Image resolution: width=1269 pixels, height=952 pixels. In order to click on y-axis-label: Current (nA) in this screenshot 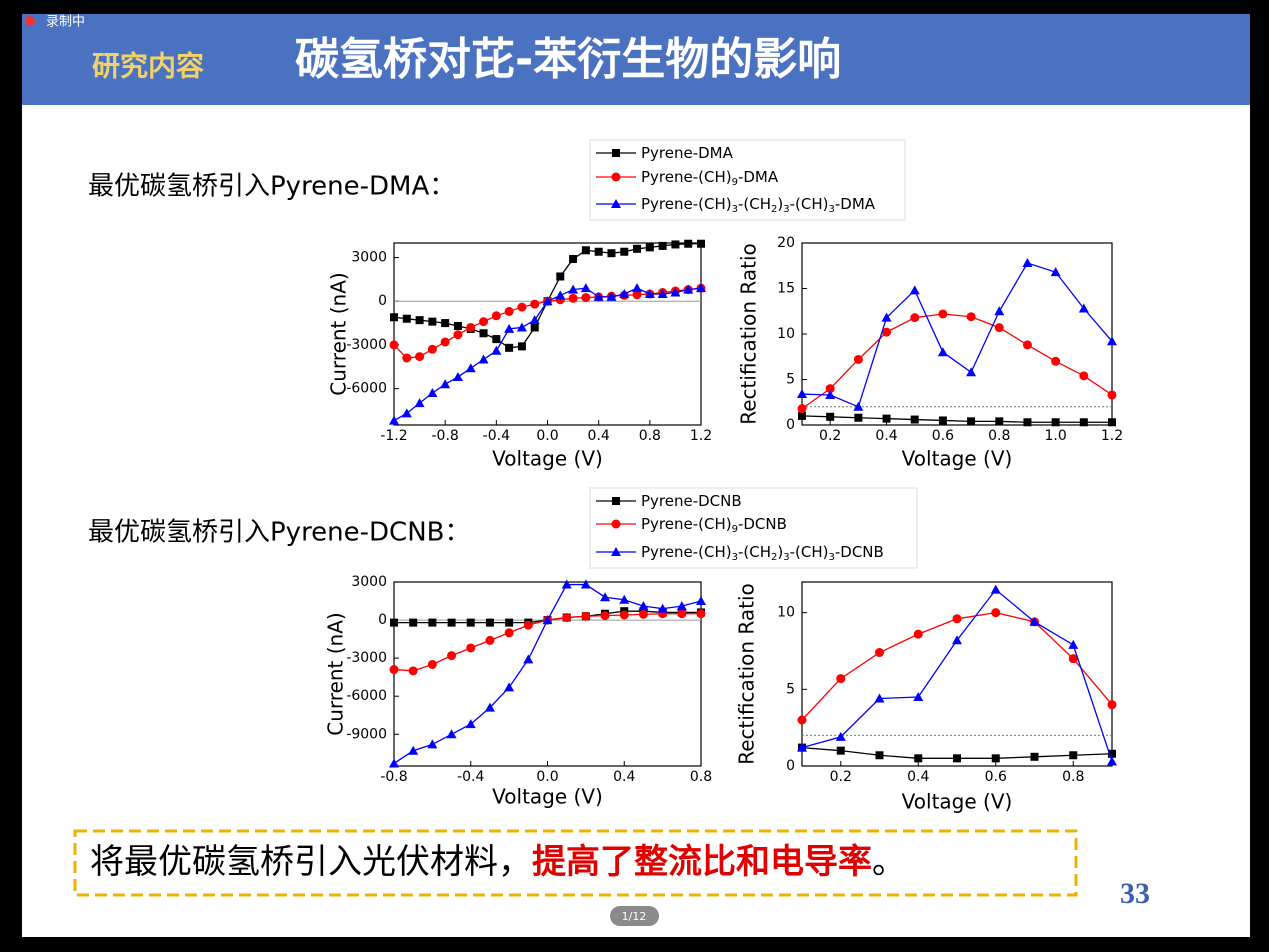, I will do `click(336, 673)`.